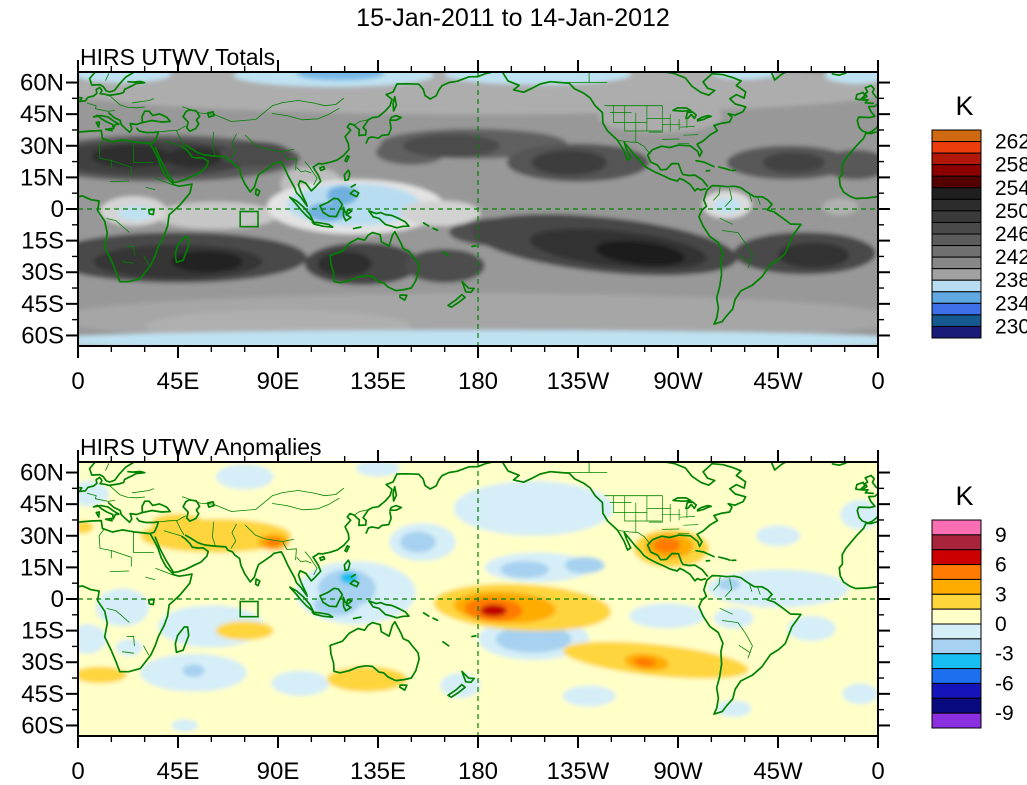  What do you see at coordinates (1011, 303) in the screenshot?
I see `colorbar-tick-label: 234` at bounding box center [1011, 303].